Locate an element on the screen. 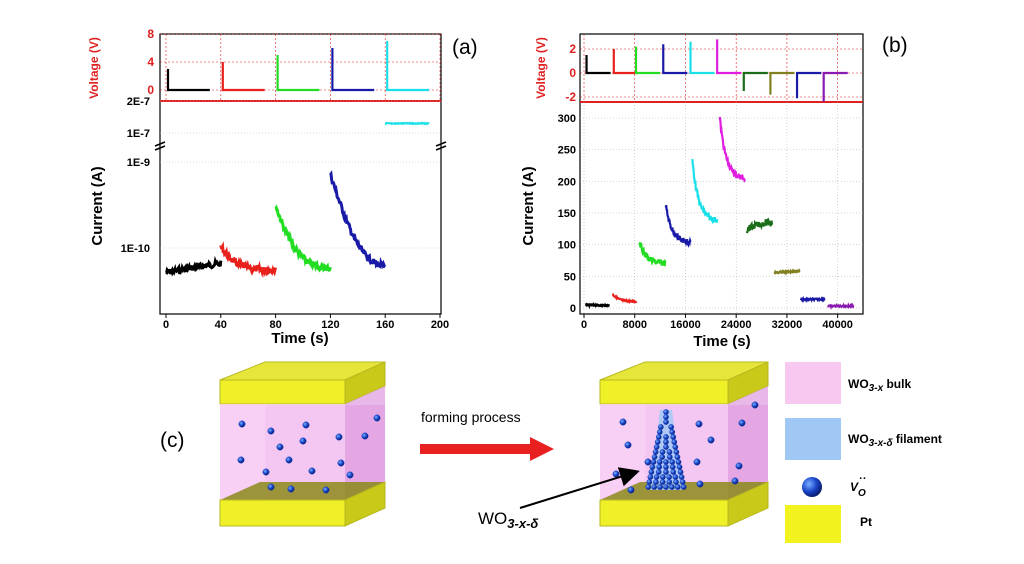 Image resolution: width=1024 pixels, height=564 pixels. panel-b-ctick-label: 250 is located at coordinates (567, 151).